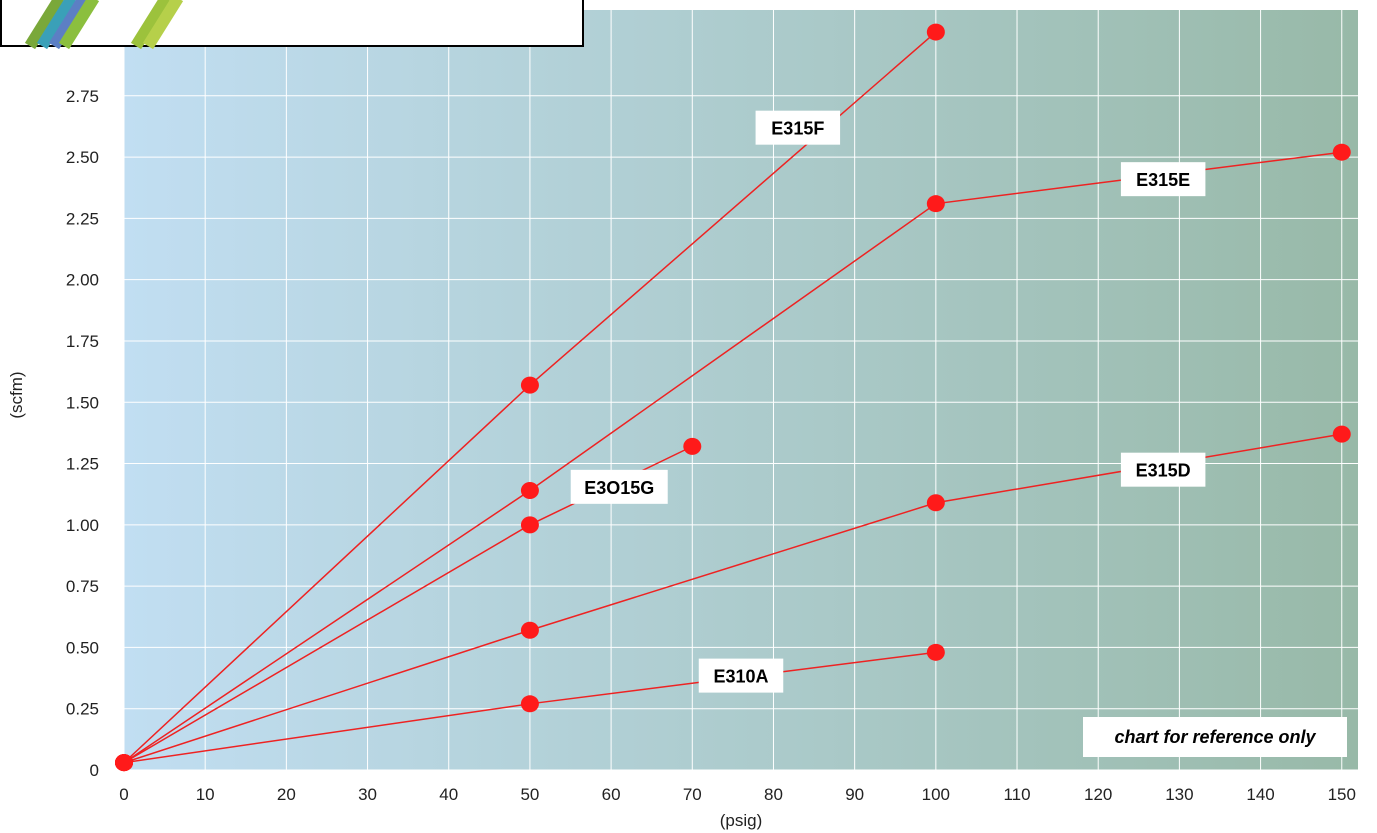 The width and height of the screenshot is (1377, 833). What do you see at coordinates (205, 794) in the screenshot?
I see `x-tick-label: 10` at bounding box center [205, 794].